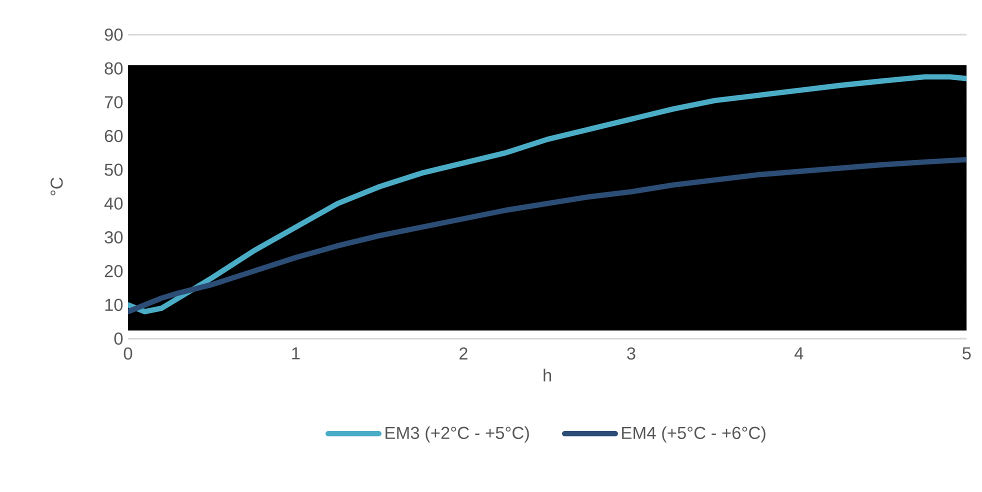 This screenshot has height=492, width=982. What do you see at coordinates (113, 68) in the screenshot?
I see `y-tick-label: 80` at bounding box center [113, 68].